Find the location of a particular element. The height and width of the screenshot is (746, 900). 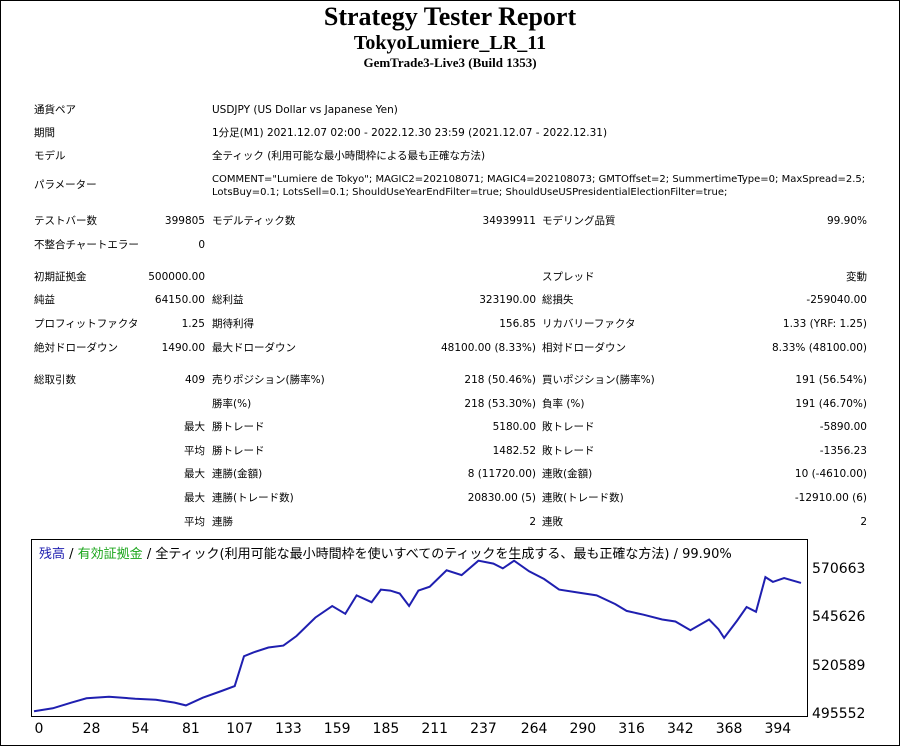

abs-drawdown-value: 1490.00 is located at coordinates (183, 348).